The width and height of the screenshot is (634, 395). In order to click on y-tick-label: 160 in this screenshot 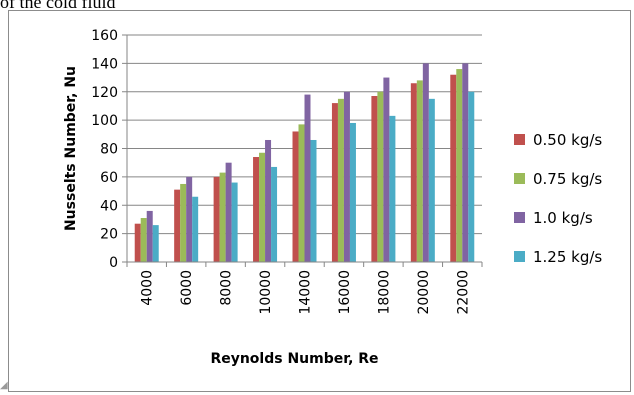, I will do `click(104, 36)`.